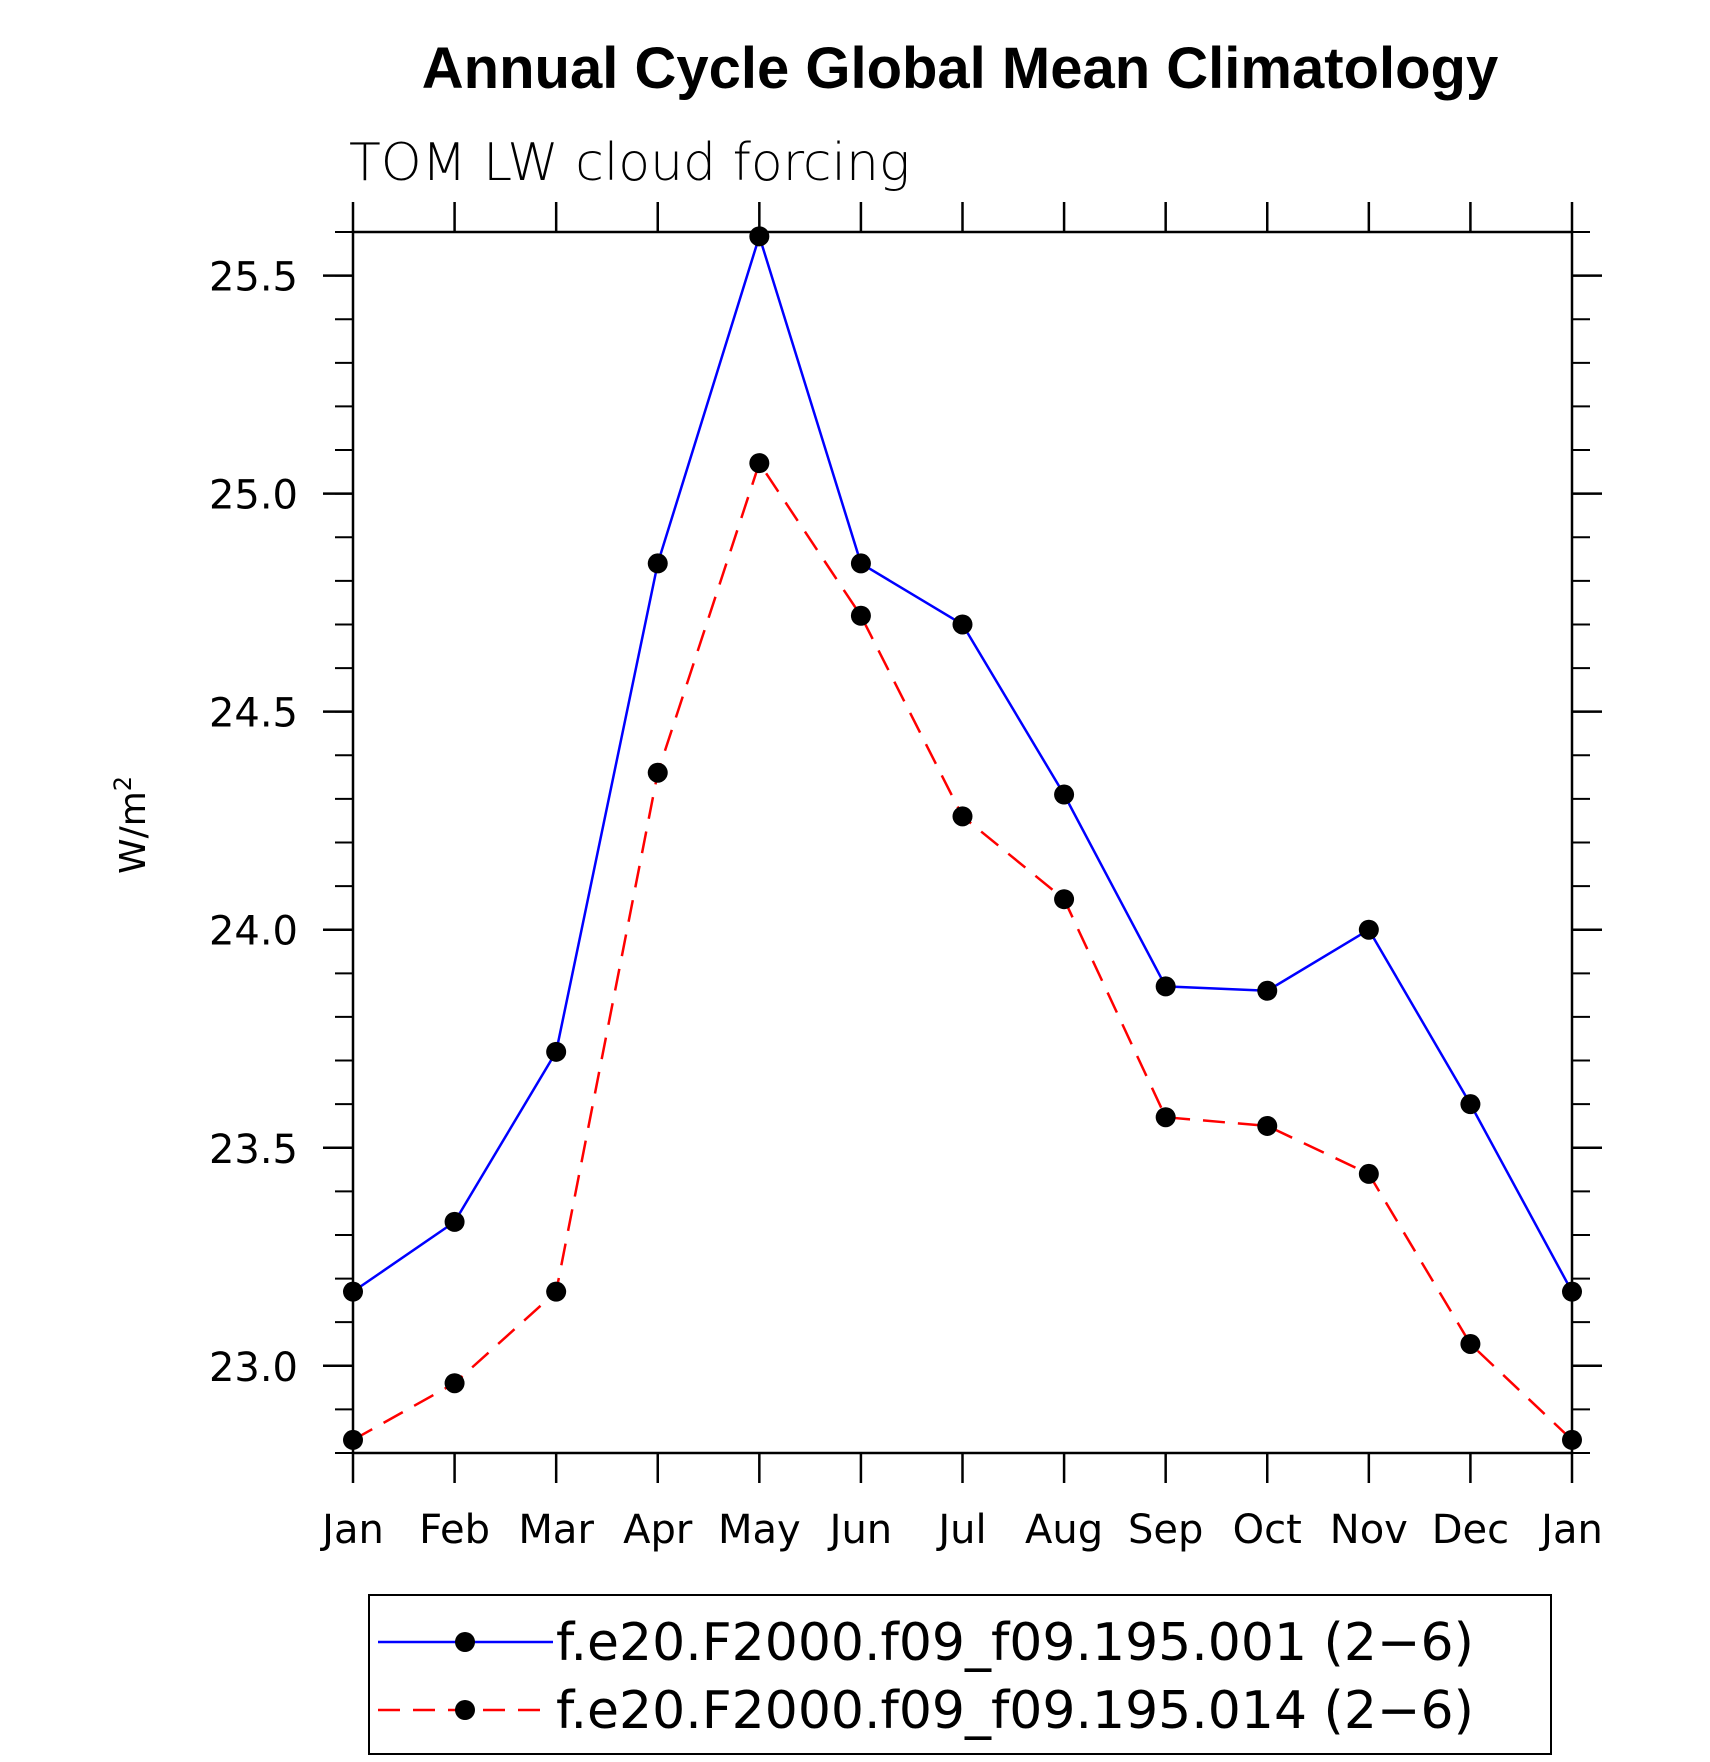 This screenshot has height=1762, width=1710. Describe the element at coordinates (960, 68) in the screenshot. I see `chart-title: Annual Cycle Global Mean Climatology` at that location.